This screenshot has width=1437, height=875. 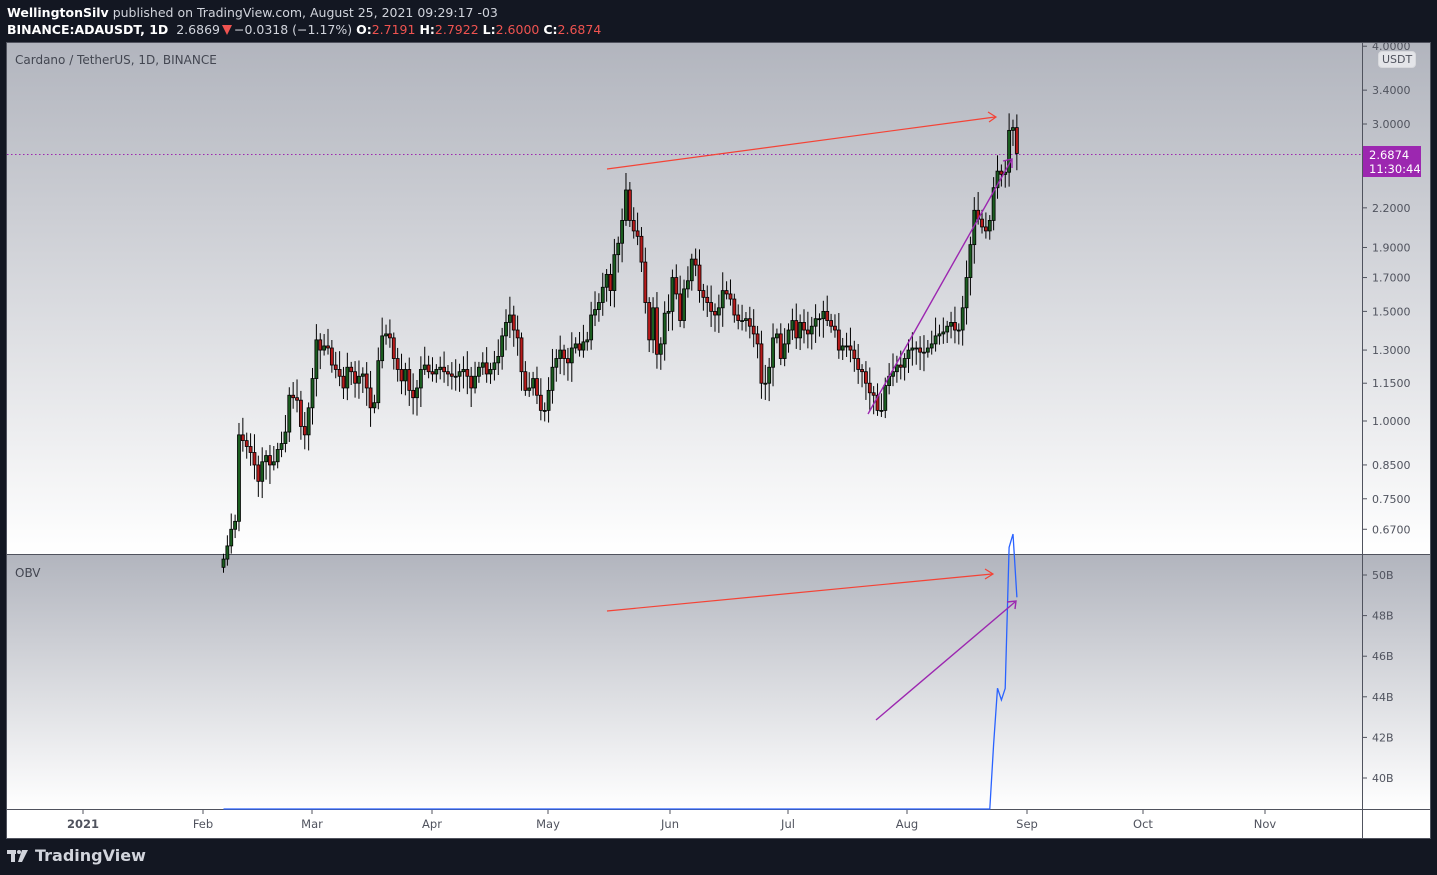 What do you see at coordinates (669, 824) in the screenshot?
I see `svg-text: Jun` at bounding box center [669, 824].